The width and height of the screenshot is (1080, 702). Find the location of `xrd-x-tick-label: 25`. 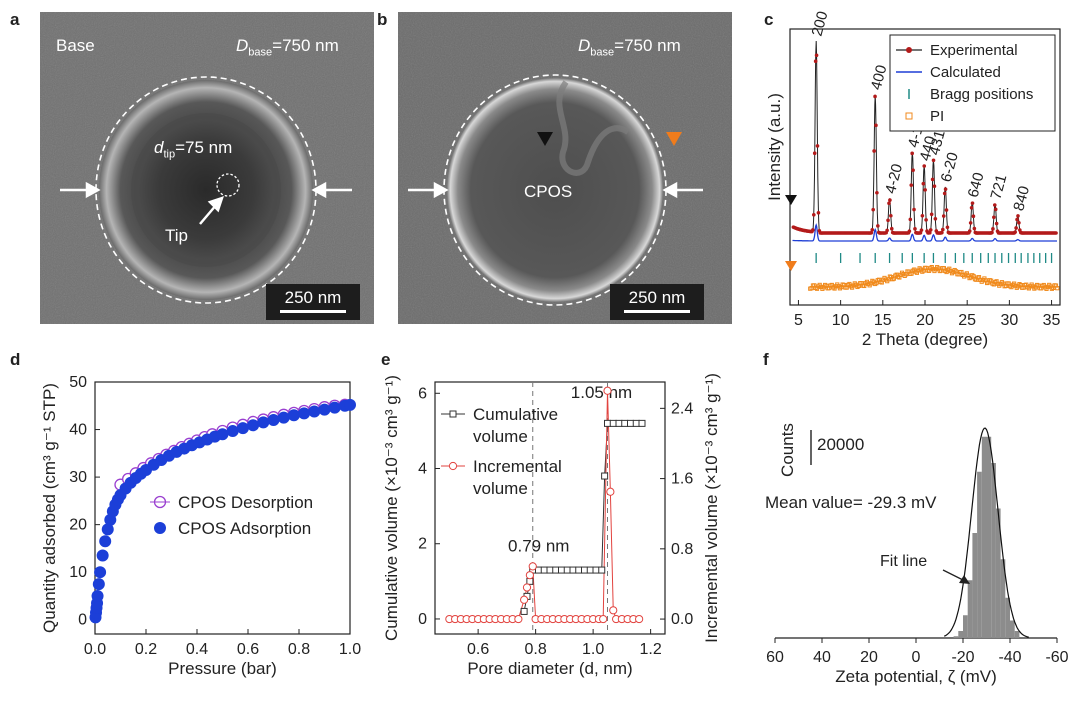

xrd-x-tick-label: 25 is located at coordinates (967, 320).